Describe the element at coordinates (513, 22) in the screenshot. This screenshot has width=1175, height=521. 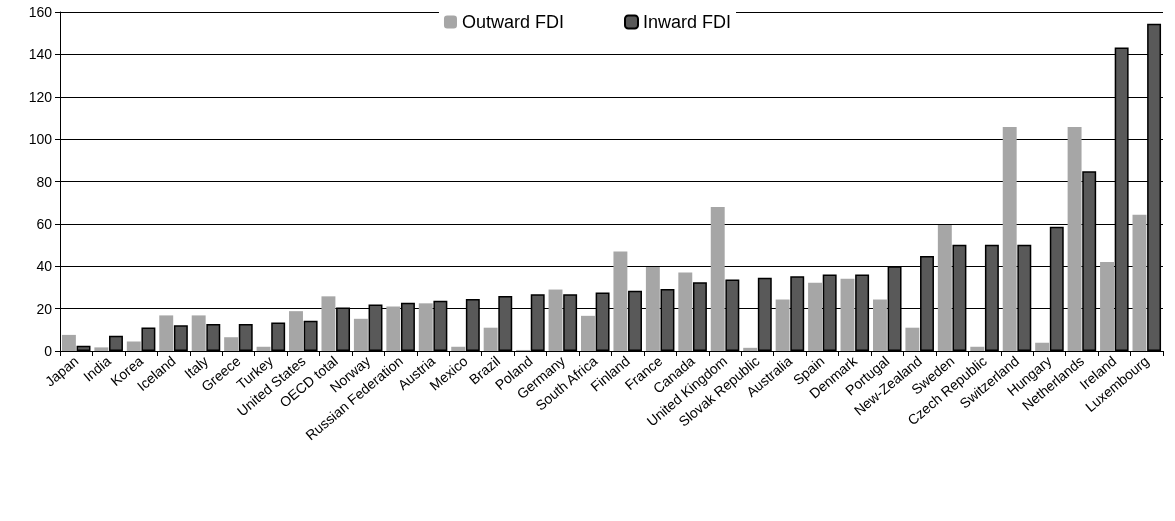
I see `legend-label: Outward FDI` at that location.